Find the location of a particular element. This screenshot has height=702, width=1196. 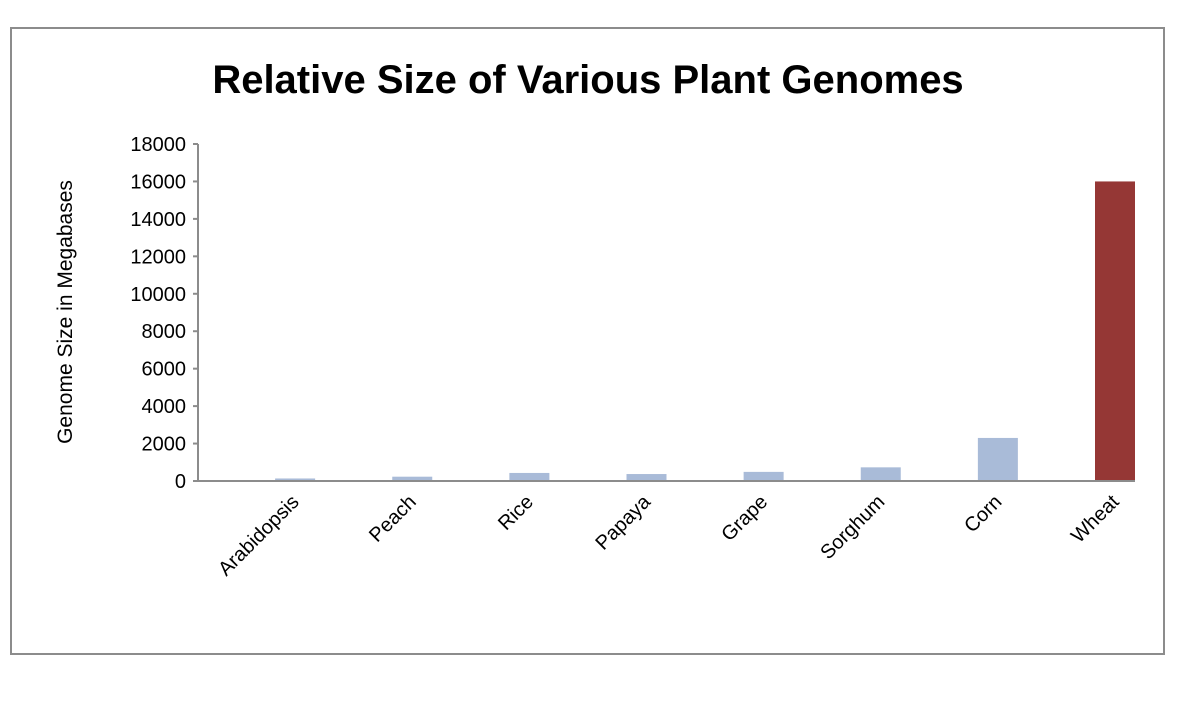

y-tick-label: 18000 is located at coordinates (158, 145).